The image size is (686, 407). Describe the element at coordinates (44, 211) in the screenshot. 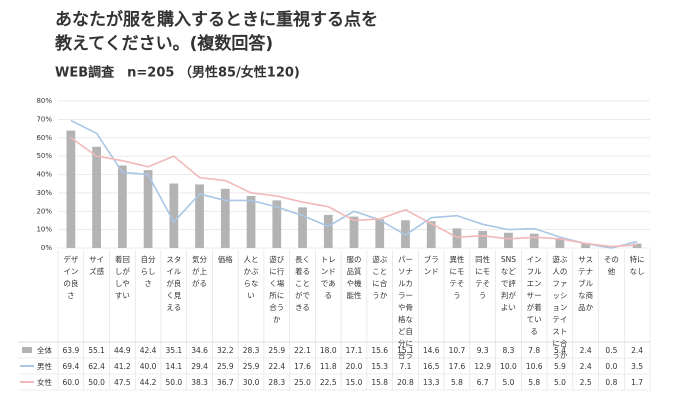

I see `y-tick-label: 20%` at that location.